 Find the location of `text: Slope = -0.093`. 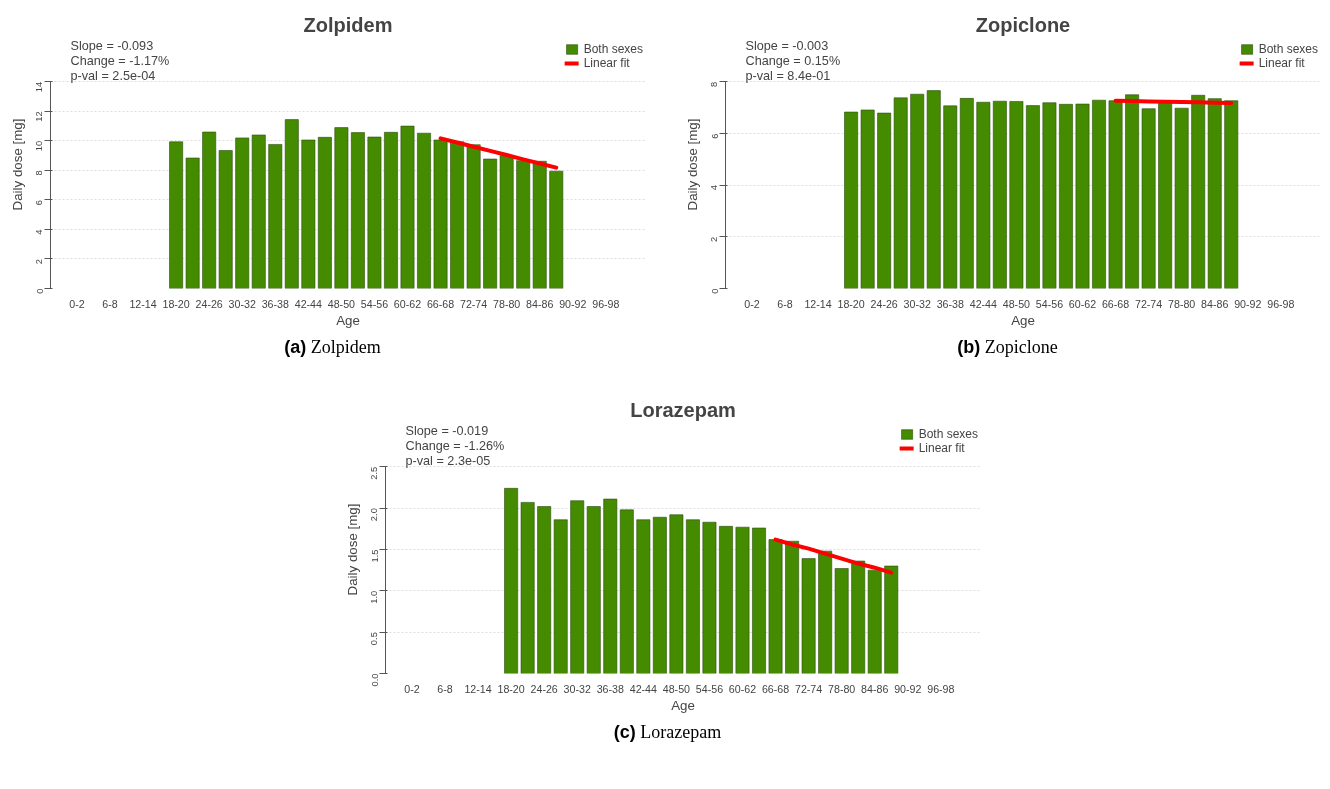

text: Slope = -0.093 is located at coordinates (112, 45).